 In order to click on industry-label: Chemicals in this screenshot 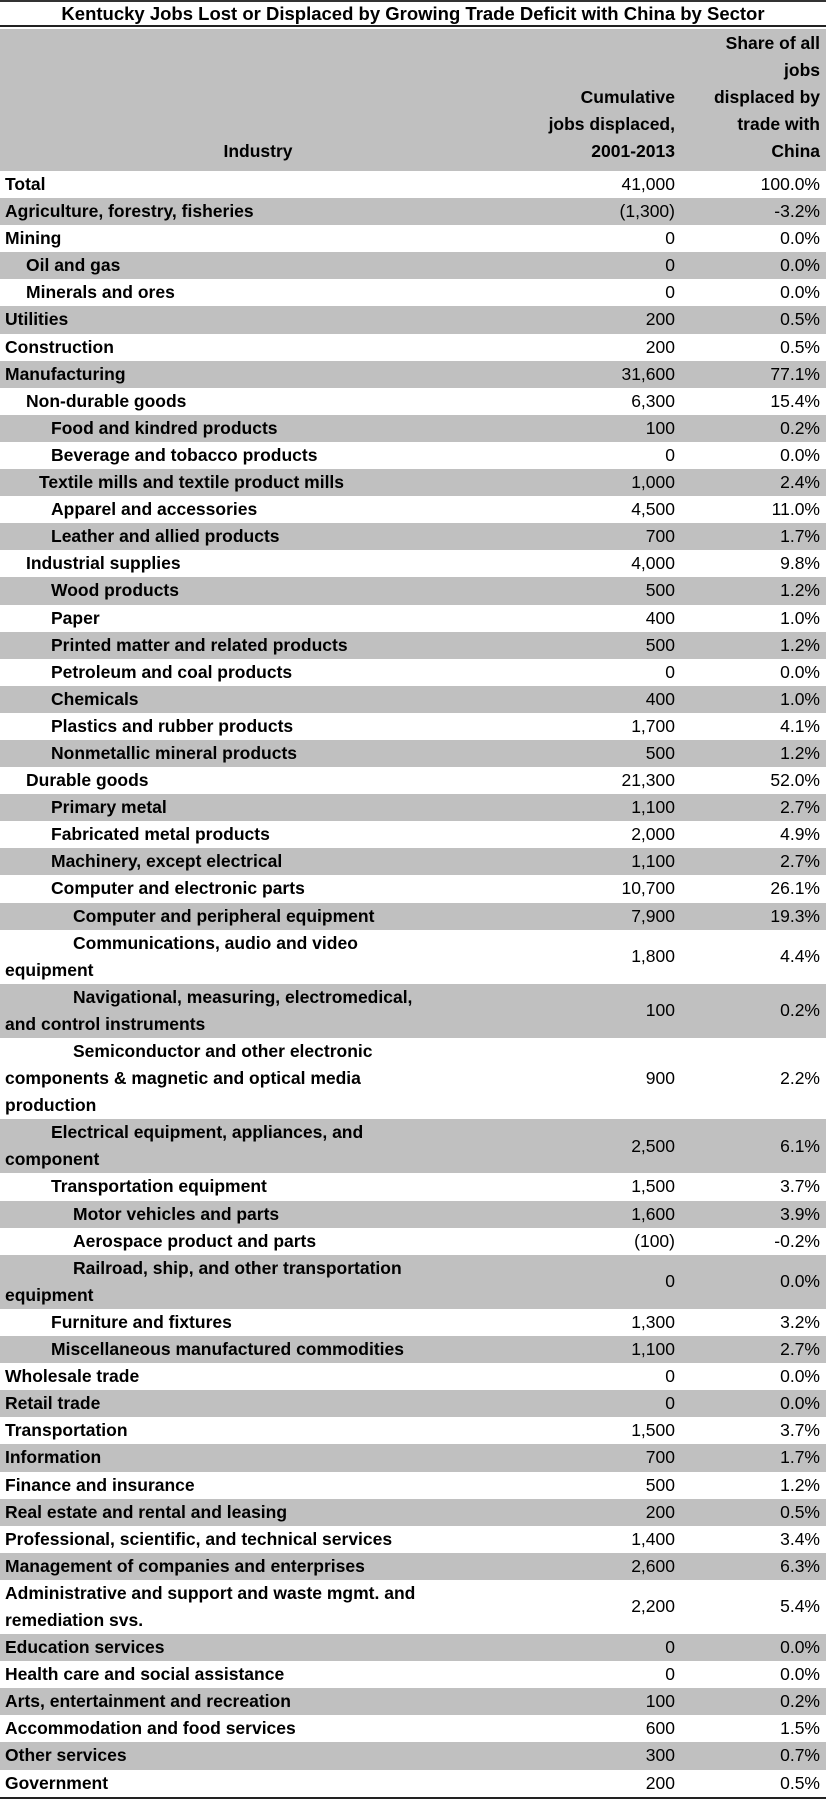, I will do `click(95, 698)`.